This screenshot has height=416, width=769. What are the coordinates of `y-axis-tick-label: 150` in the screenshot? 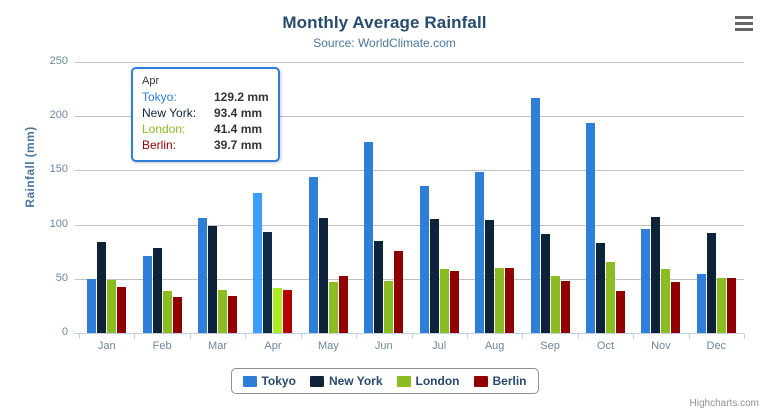 It's located at (58, 169).